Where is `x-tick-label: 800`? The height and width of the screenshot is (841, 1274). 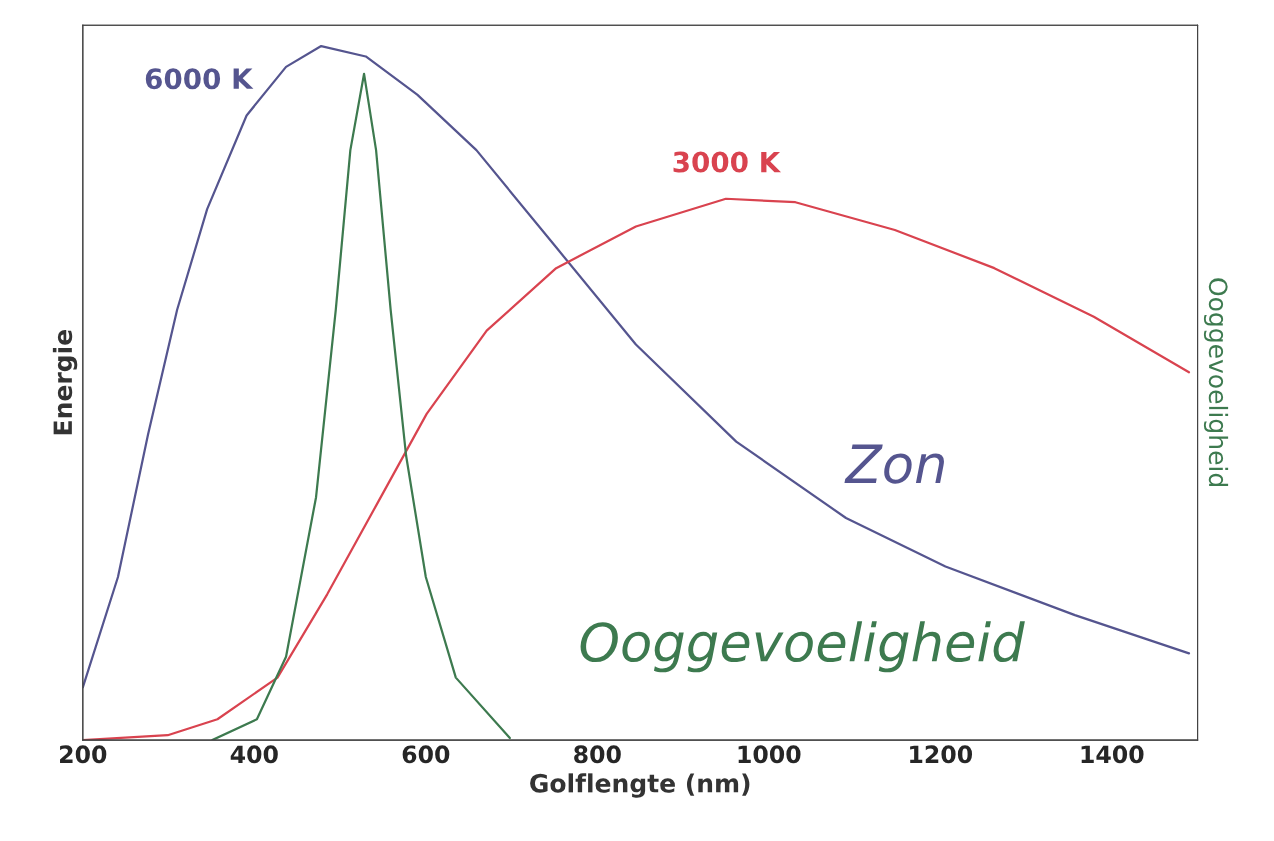 x-tick-label: 800 is located at coordinates (597, 754).